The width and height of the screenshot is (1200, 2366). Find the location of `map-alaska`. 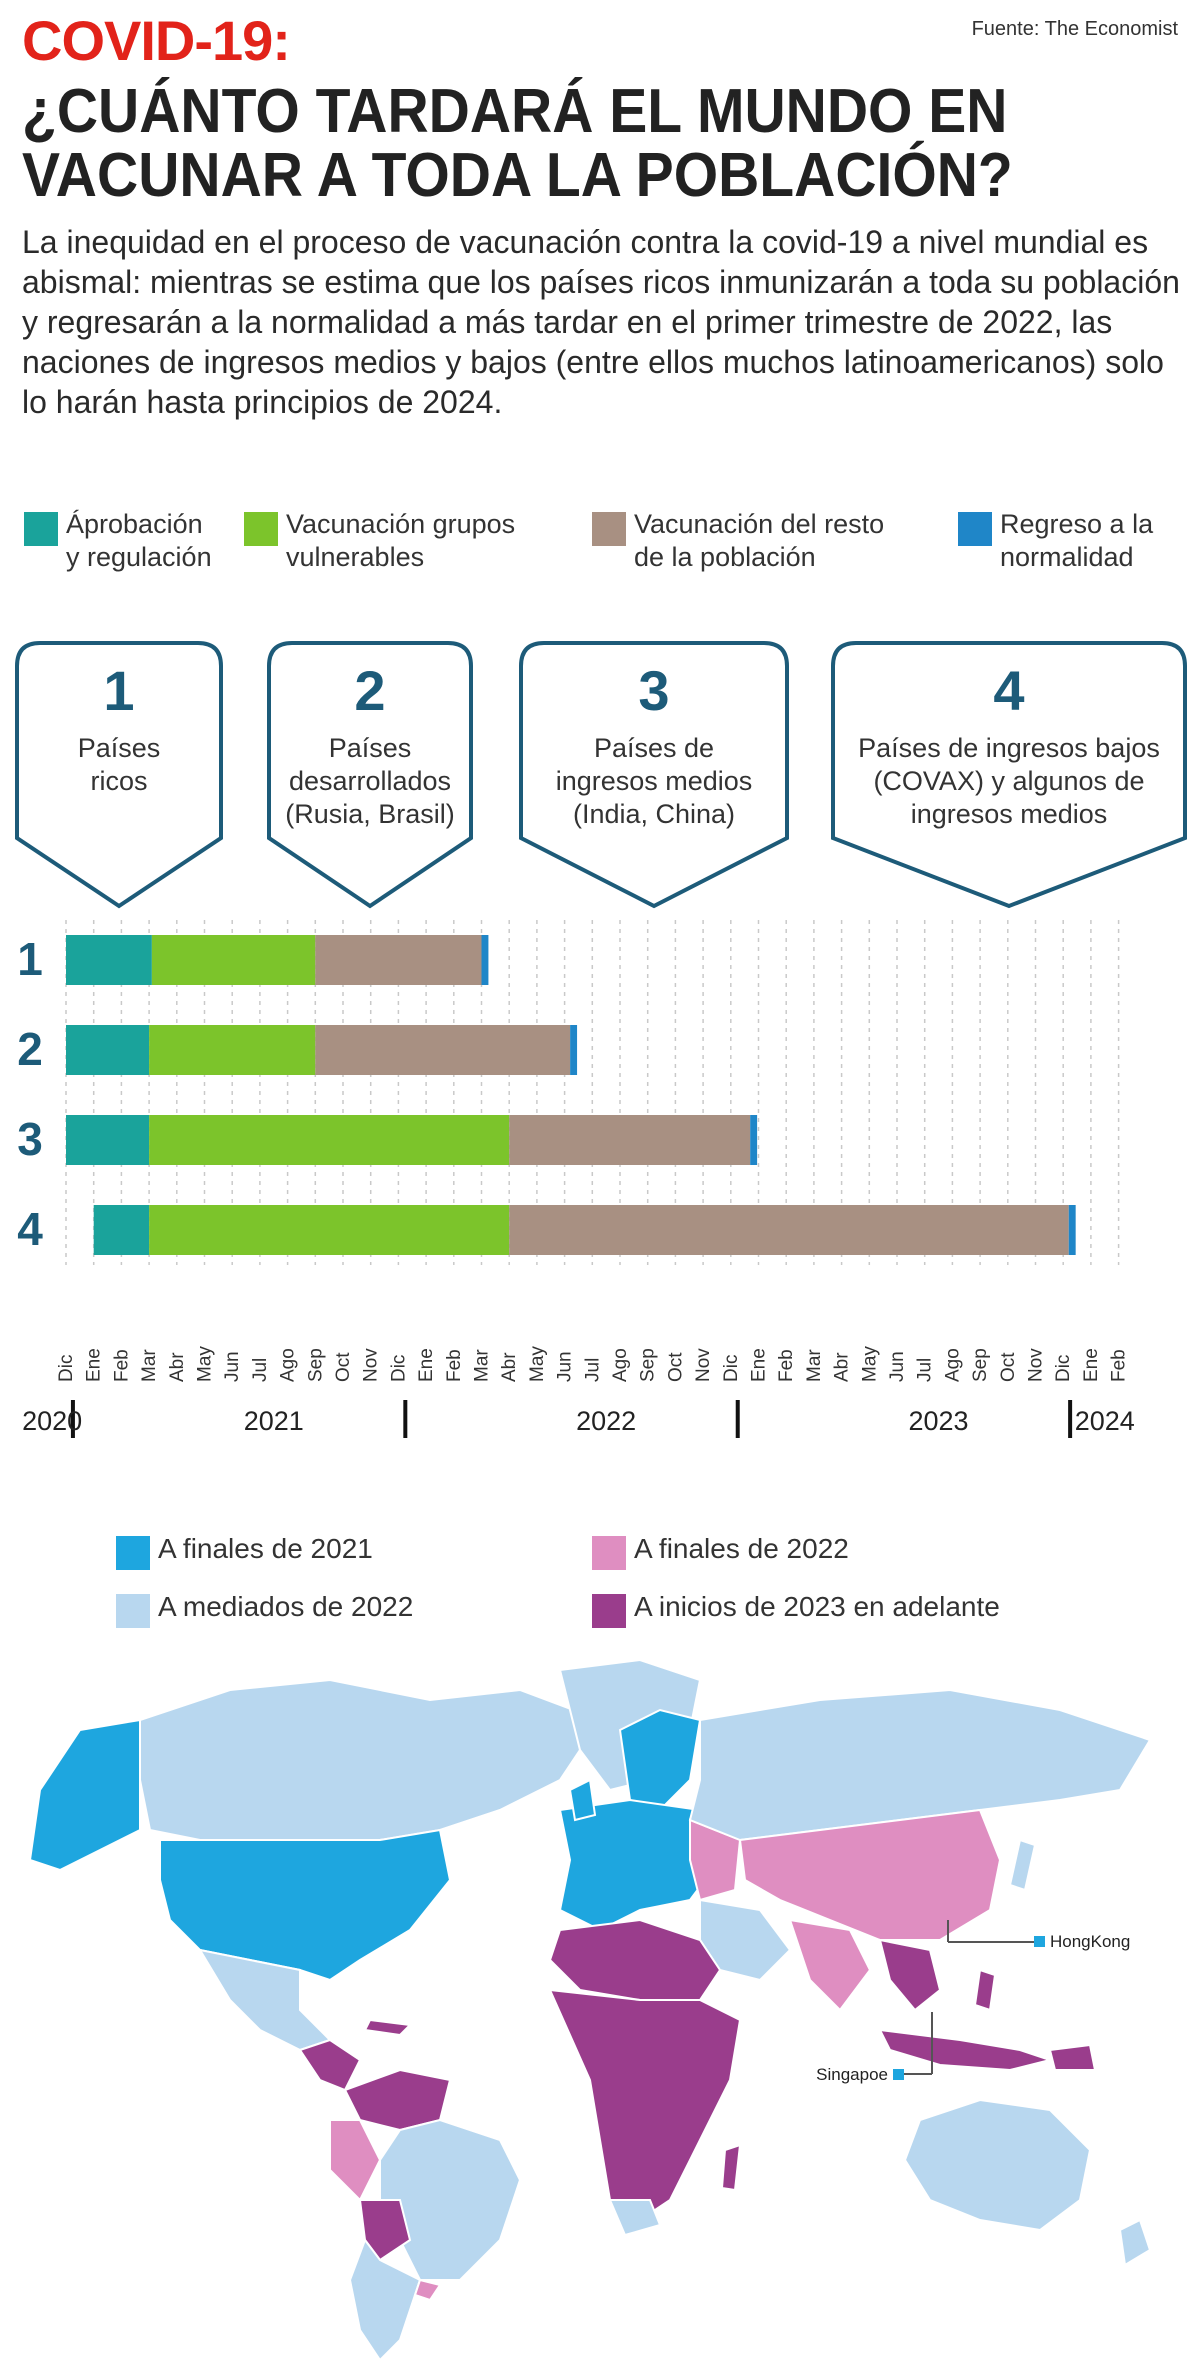

map-alaska is located at coordinates (84, 1795).